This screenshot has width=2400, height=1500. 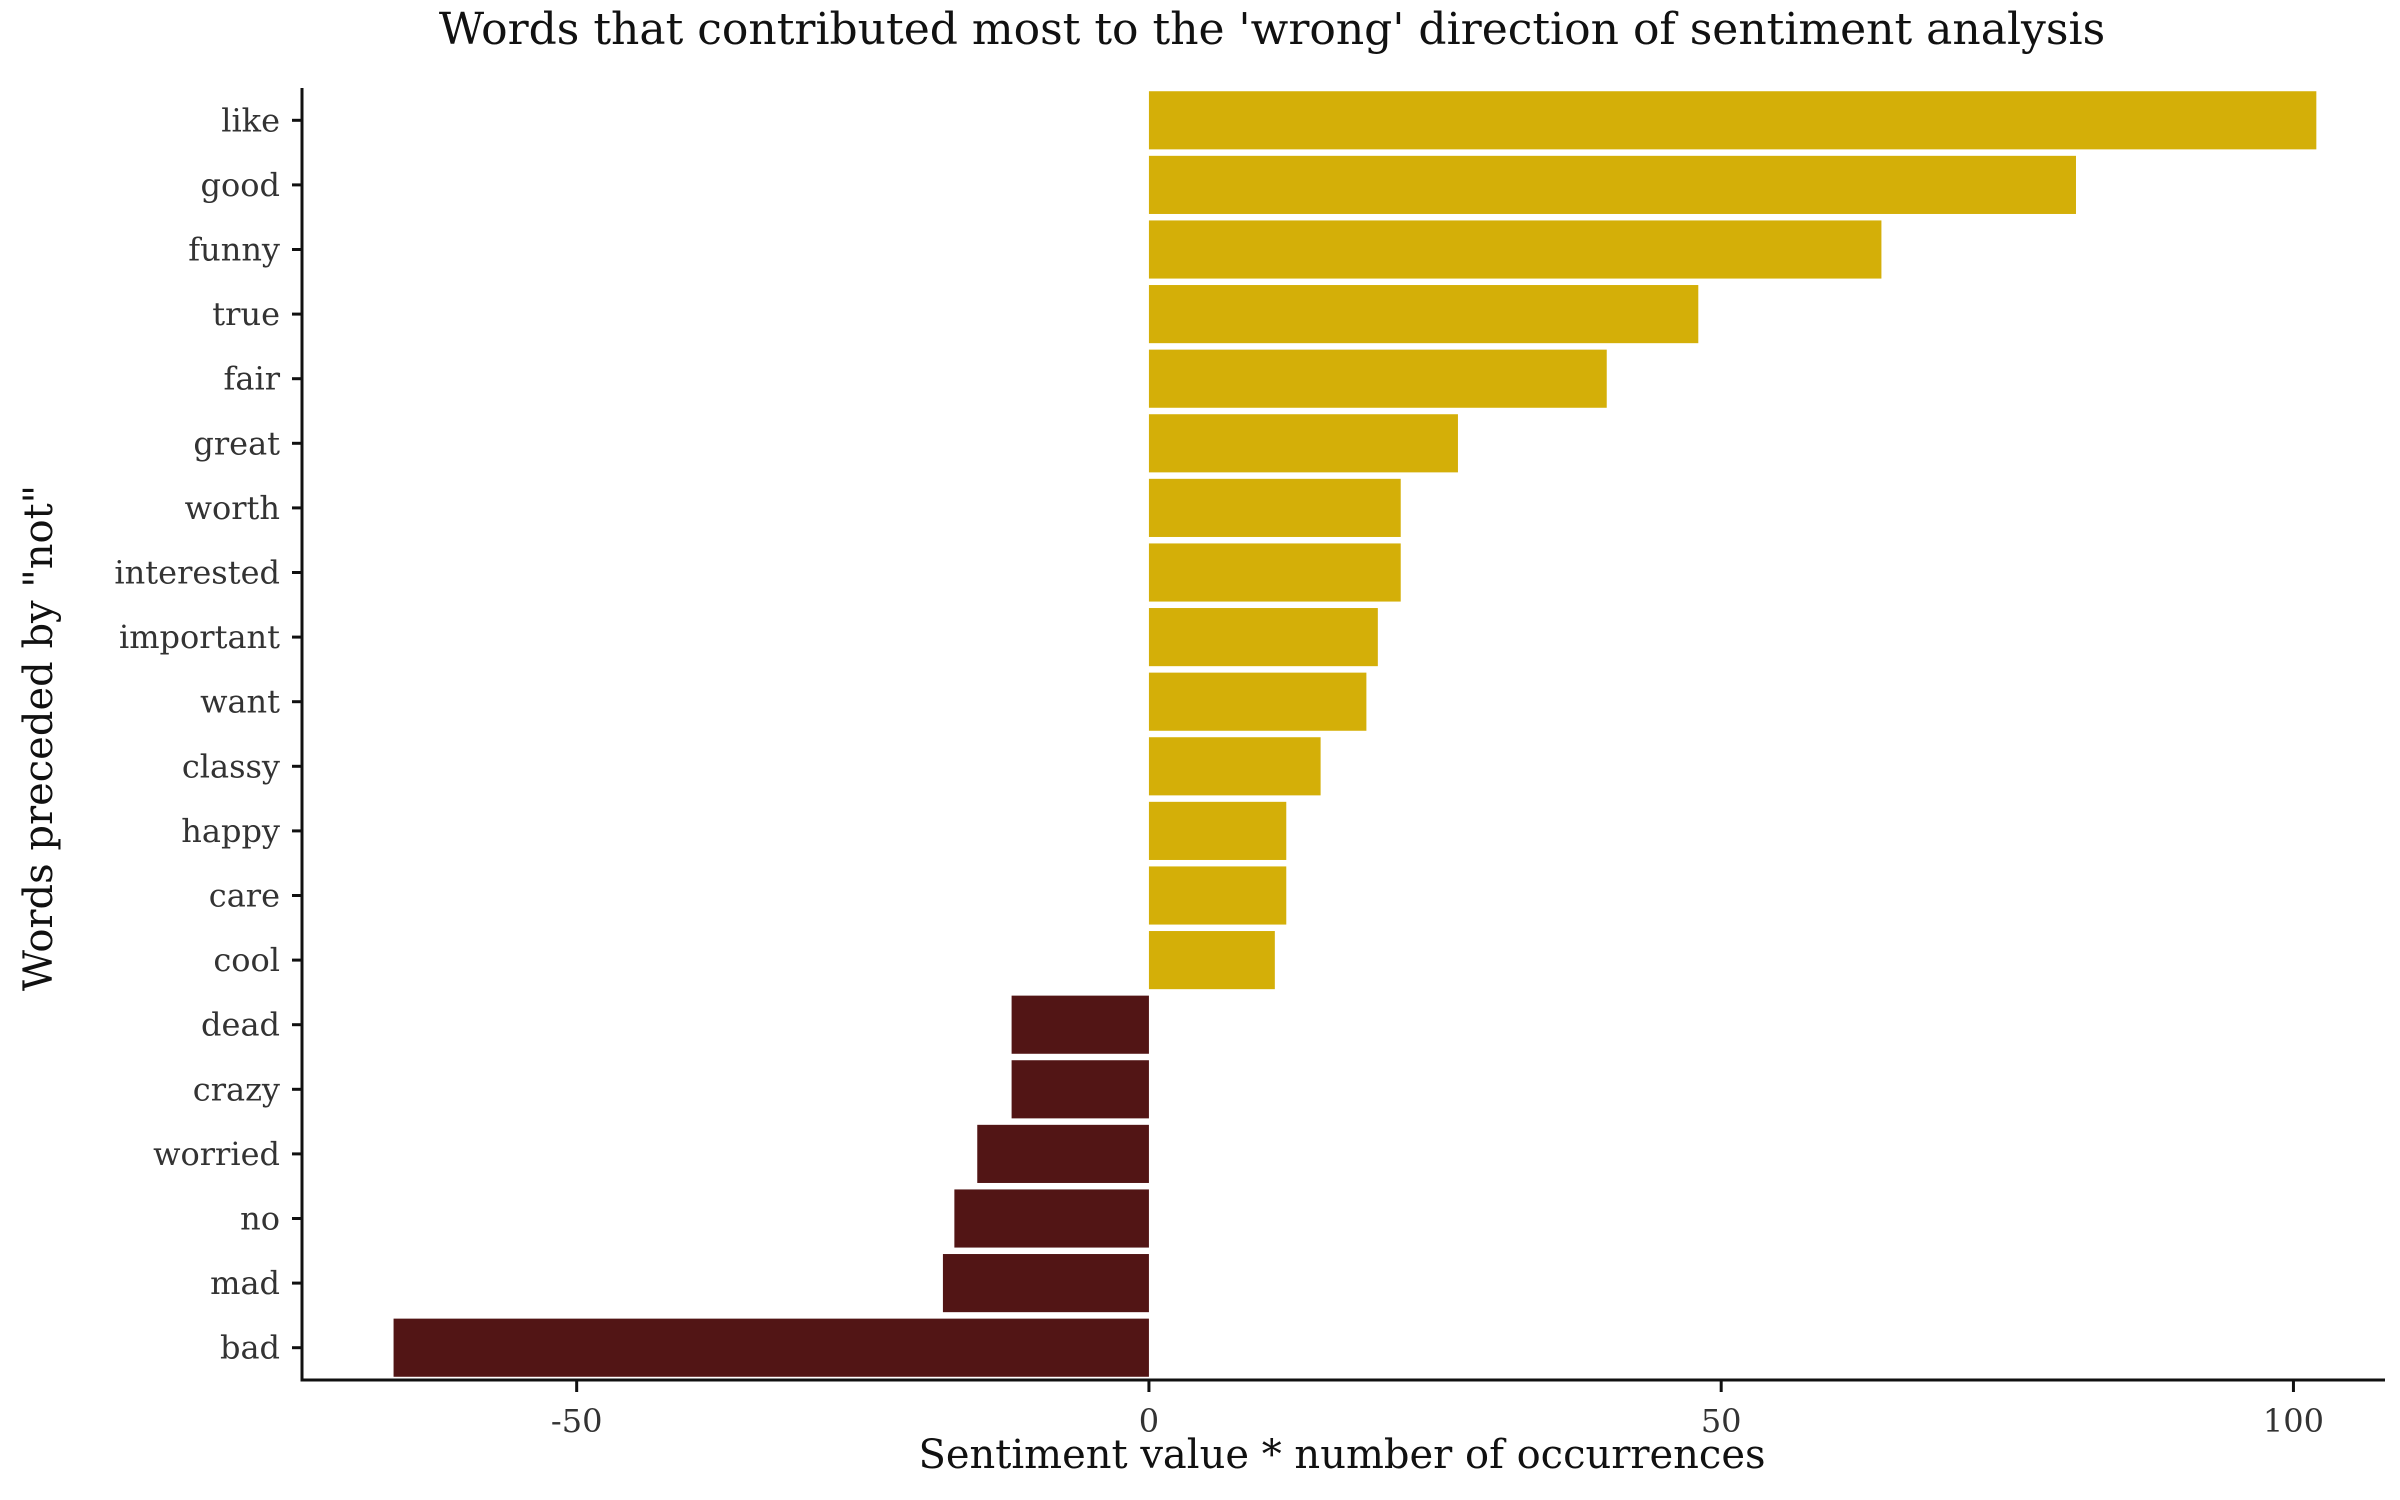 I want to click on x-axis-title: Sentiment value * number of occurrences, so click(x=1341, y=1455).